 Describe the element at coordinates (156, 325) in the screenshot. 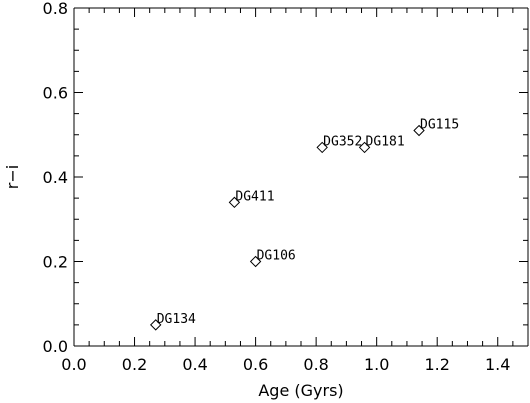

I see `data-point-dg134` at that location.